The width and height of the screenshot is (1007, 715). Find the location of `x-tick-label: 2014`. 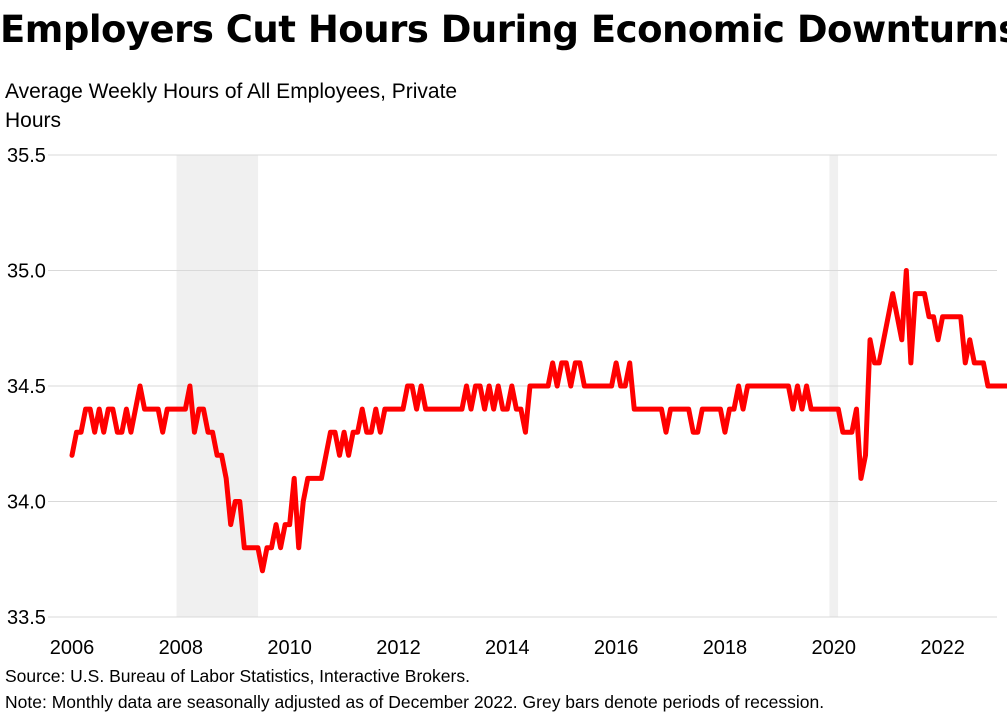

x-tick-label: 2014 is located at coordinates (507, 648).